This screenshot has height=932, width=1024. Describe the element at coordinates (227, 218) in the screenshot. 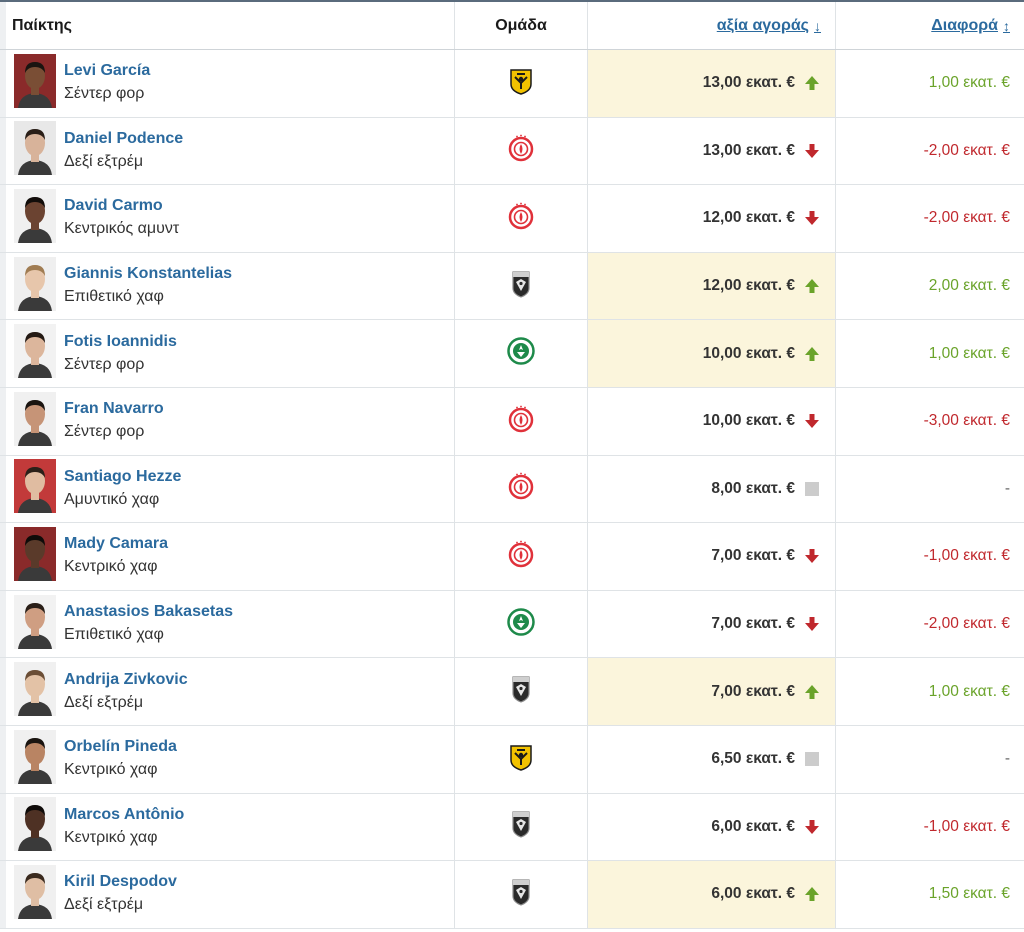

I see `player-cell: David Carmo Κεντρικός αμυντ` at that location.